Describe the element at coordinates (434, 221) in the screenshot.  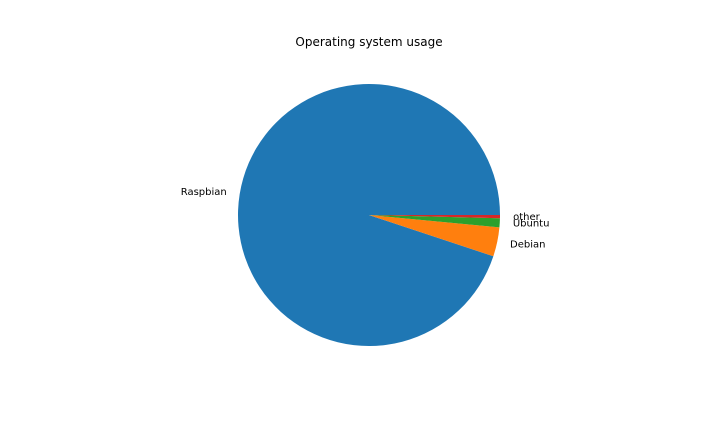
I see `pie-slice-ubuntu` at that location.